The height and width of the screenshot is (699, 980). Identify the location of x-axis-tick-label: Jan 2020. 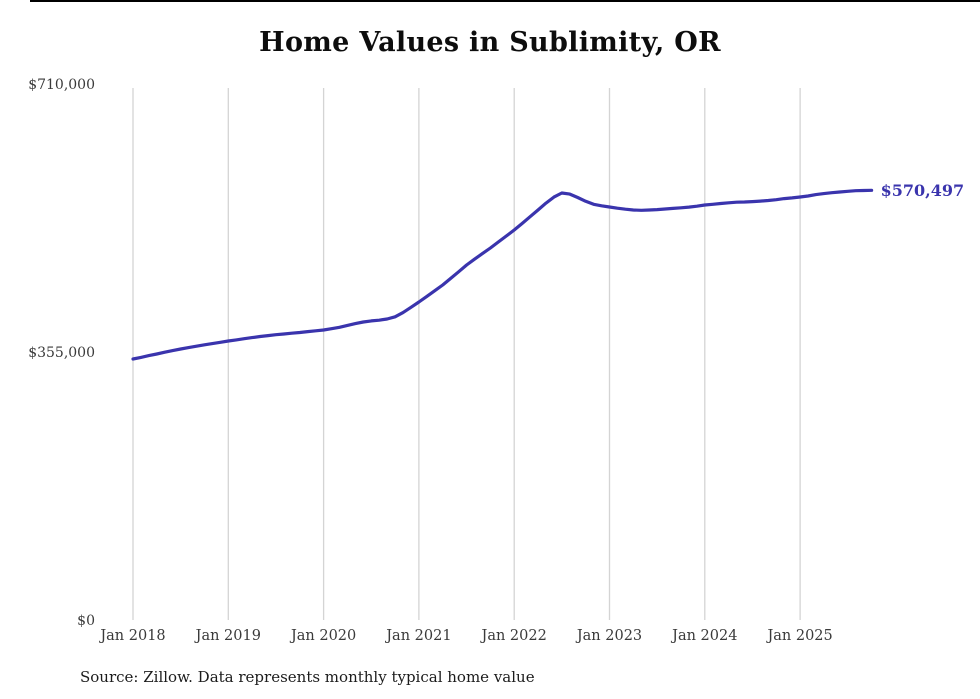
(322, 636).